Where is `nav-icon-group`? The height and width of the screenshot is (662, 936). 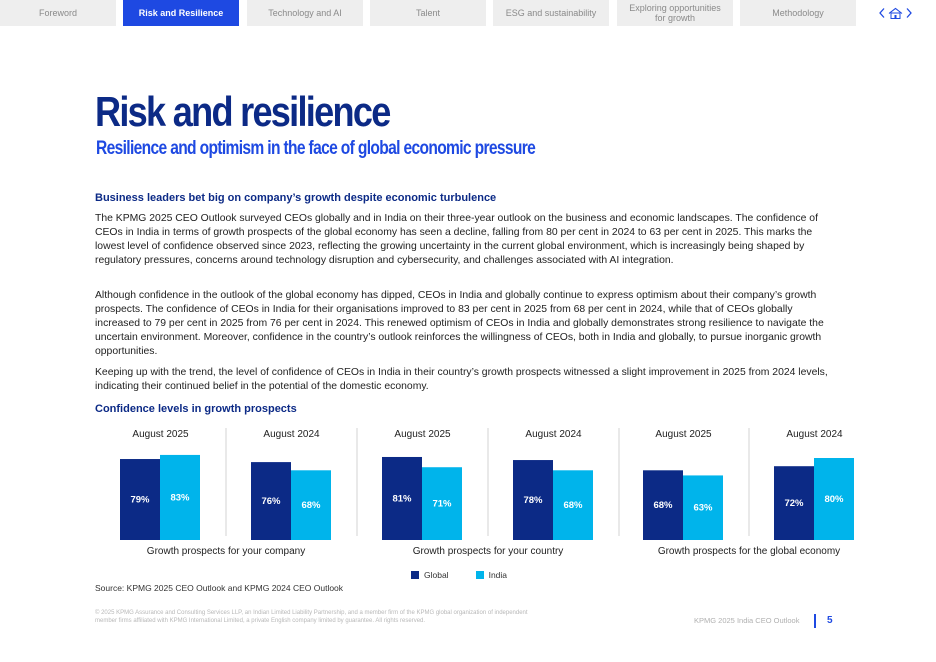 nav-icon-group is located at coordinates (896, 13).